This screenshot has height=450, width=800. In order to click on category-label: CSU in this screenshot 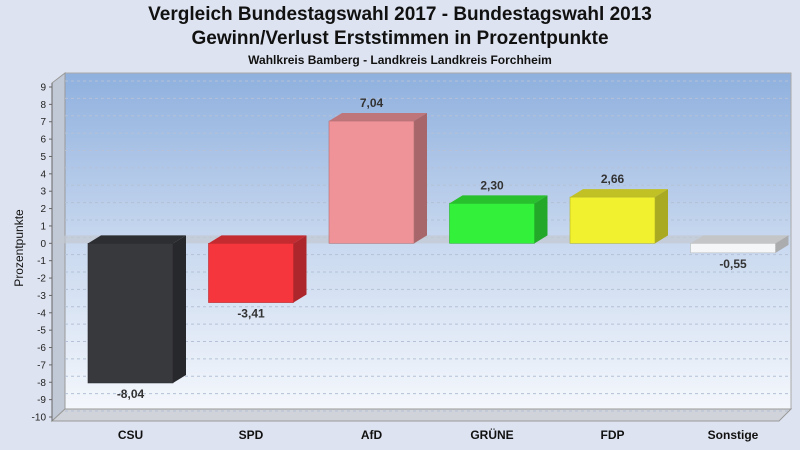, I will do `click(130, 435)`.